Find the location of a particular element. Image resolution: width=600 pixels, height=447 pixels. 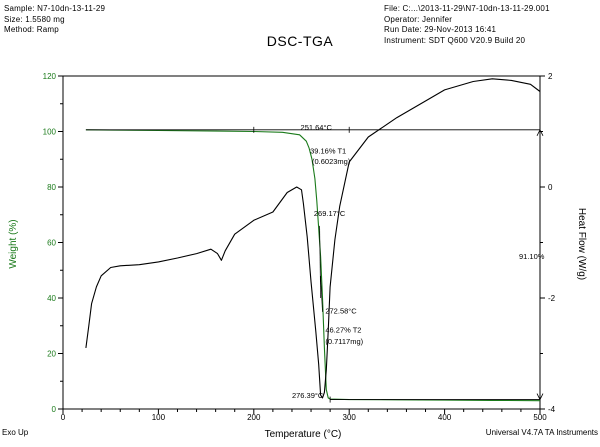

y-left-tick-label: 120 is located at coordinates (50, 76).